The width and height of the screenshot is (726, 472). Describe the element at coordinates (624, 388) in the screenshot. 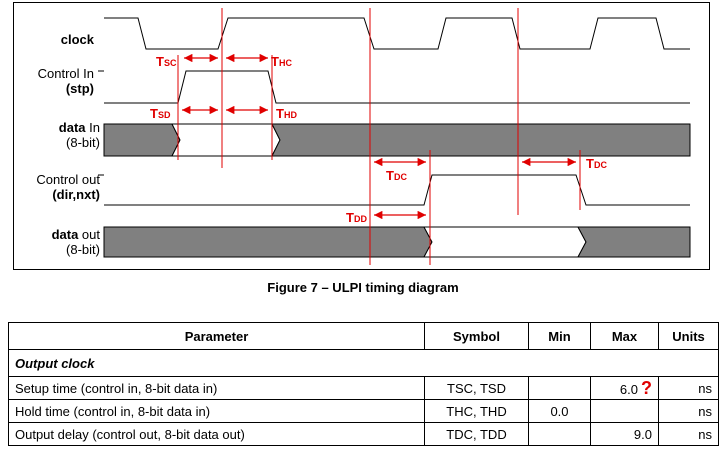

I see `max-cell: 6.0?` at that location.